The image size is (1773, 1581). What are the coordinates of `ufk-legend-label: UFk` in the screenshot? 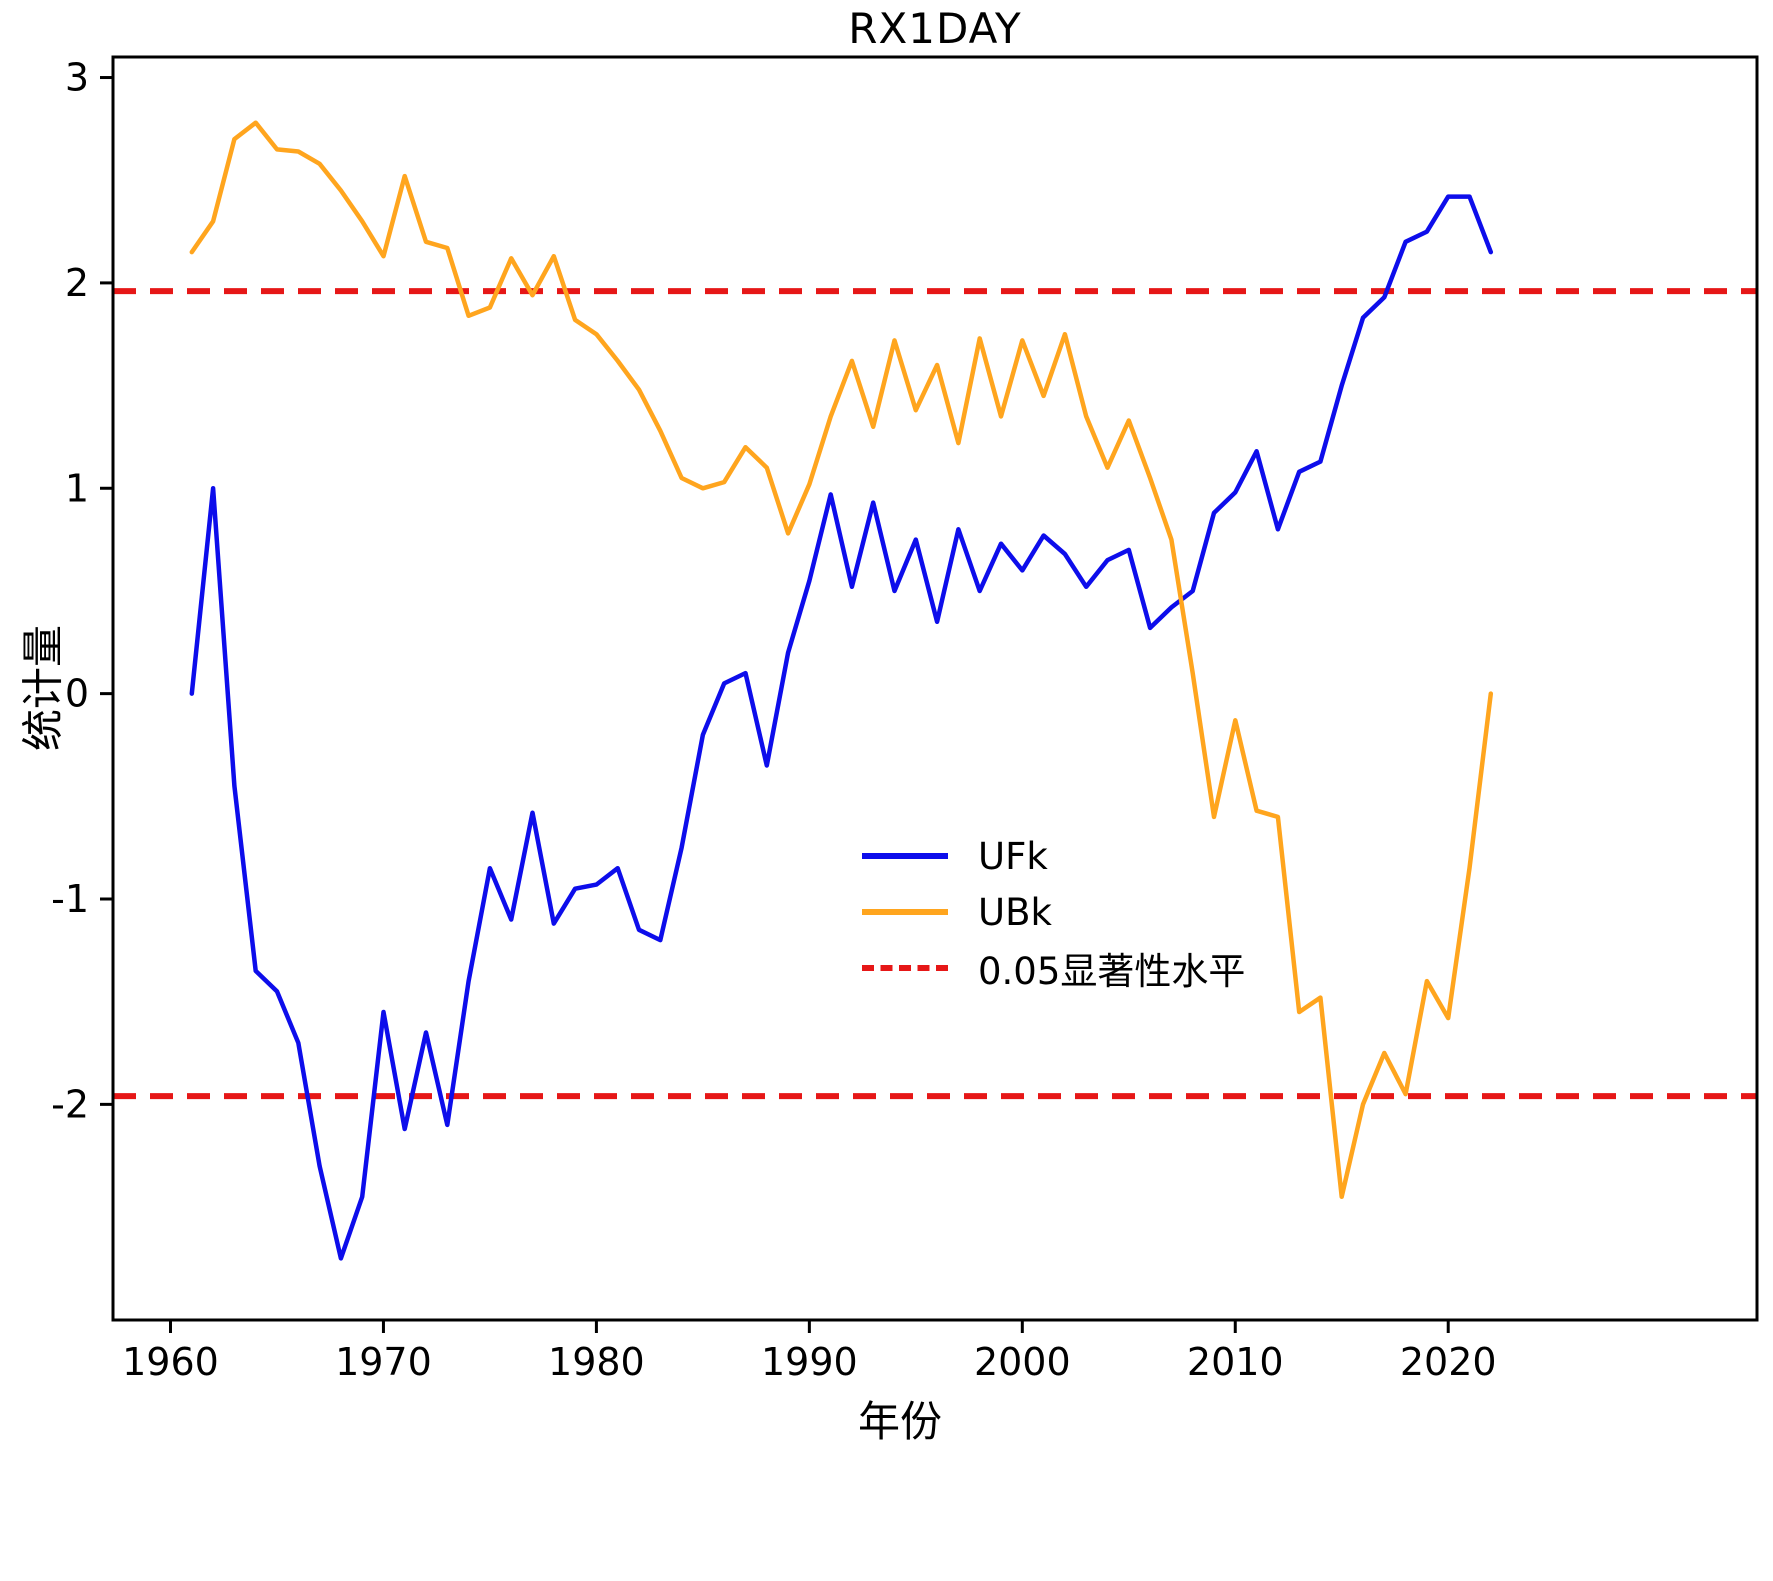 It's located at (1013, 856).